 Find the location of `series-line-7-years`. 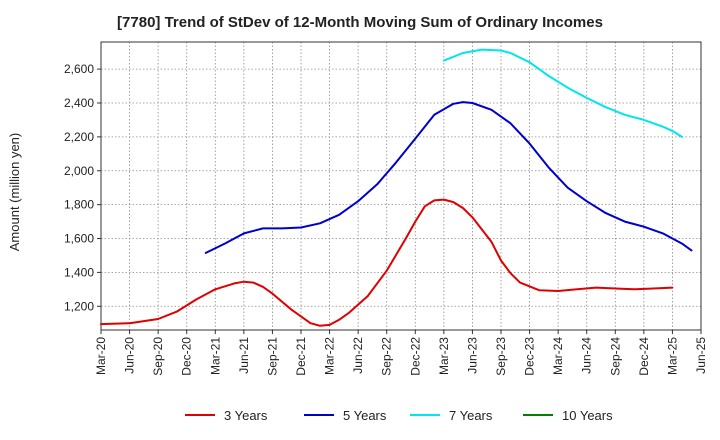

series-line-7-years is located at coordinates (562, 93).